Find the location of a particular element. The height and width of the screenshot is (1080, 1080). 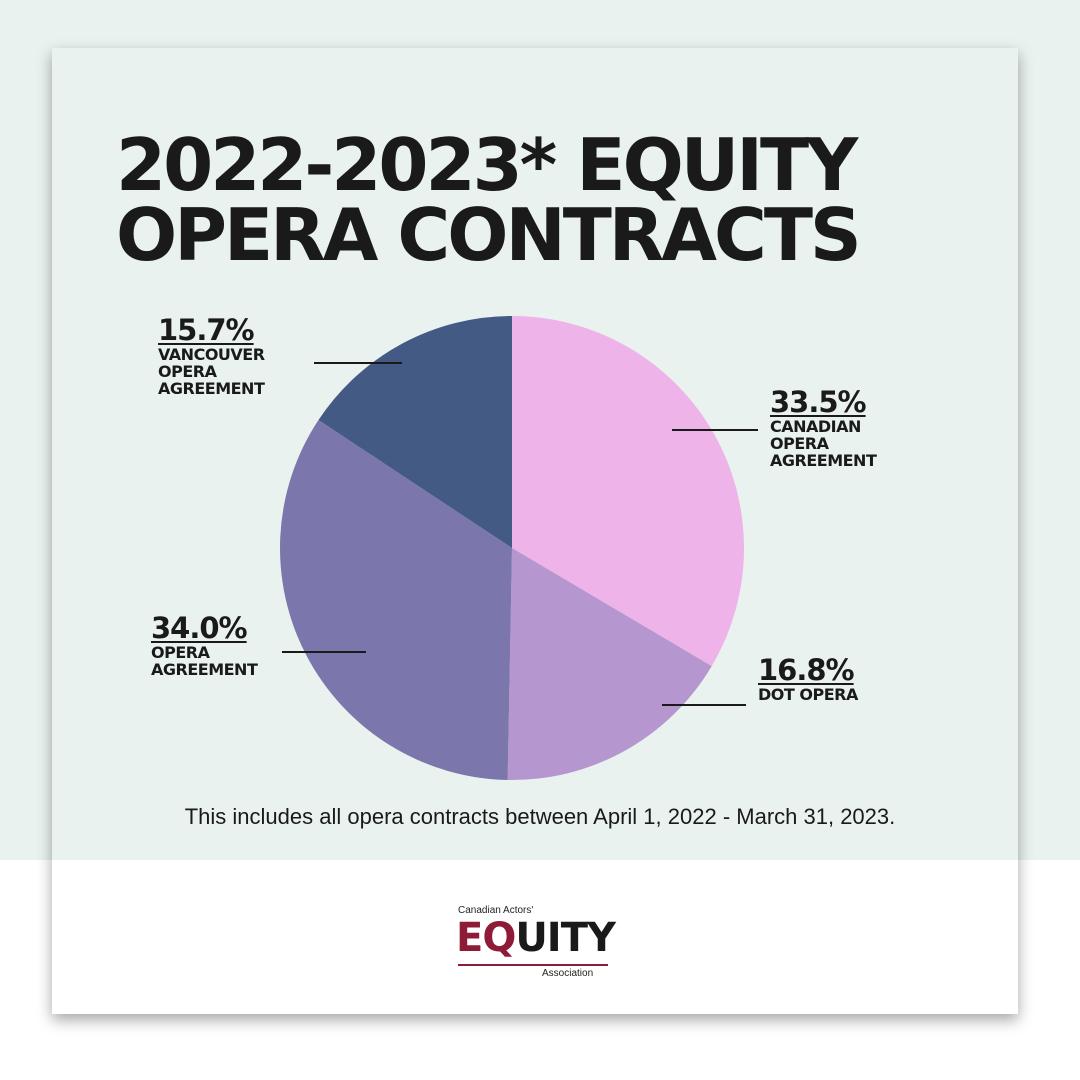

slice-label-canadian: 33.5% CANADIAN OPERA AGREEMENT is located at coordinates (823, 427).